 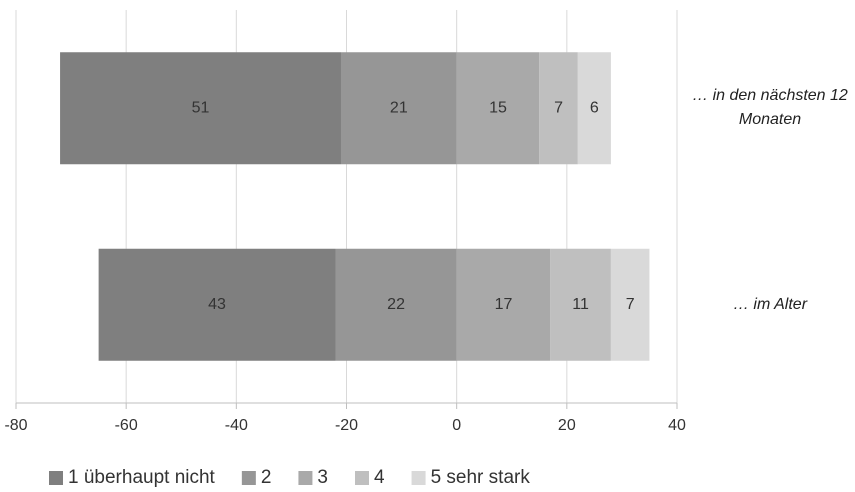 I want to click on data-label: 43, so click(x=217, y=304).